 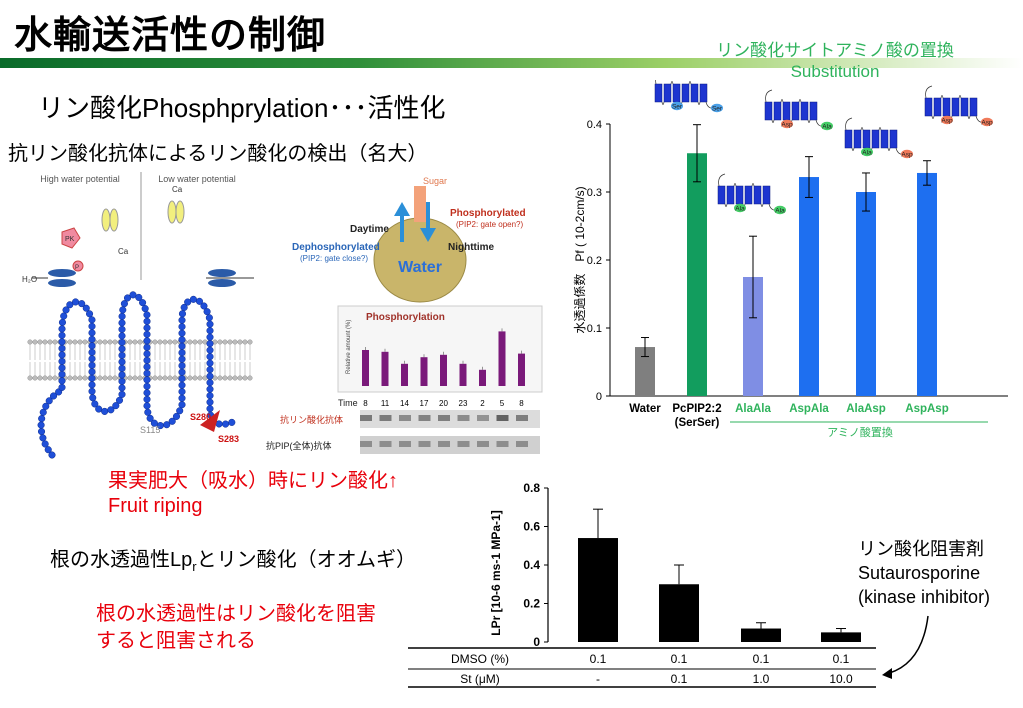 I want to click on lpr-ytick-label: 0.4, so click(x=531, y=565).